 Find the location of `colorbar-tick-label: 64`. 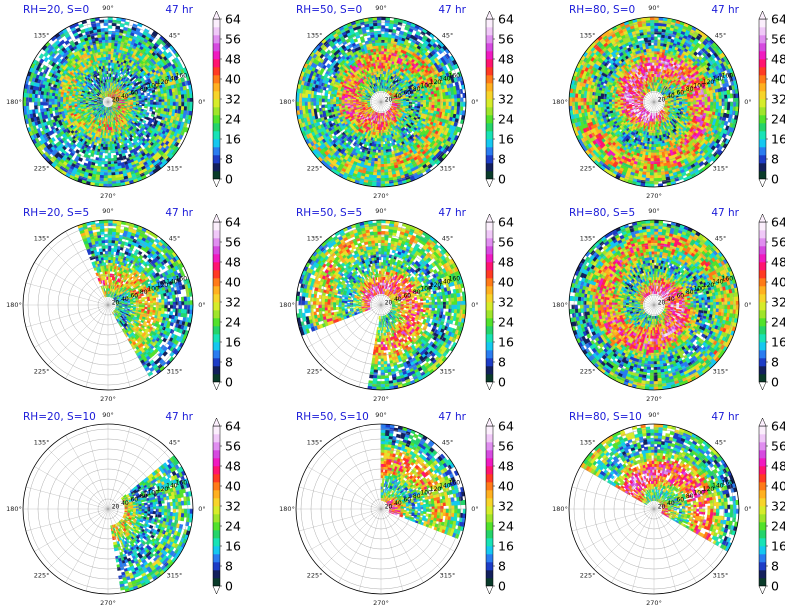

colorbar-tick-label: 64 is located at coordinates (778, 222).